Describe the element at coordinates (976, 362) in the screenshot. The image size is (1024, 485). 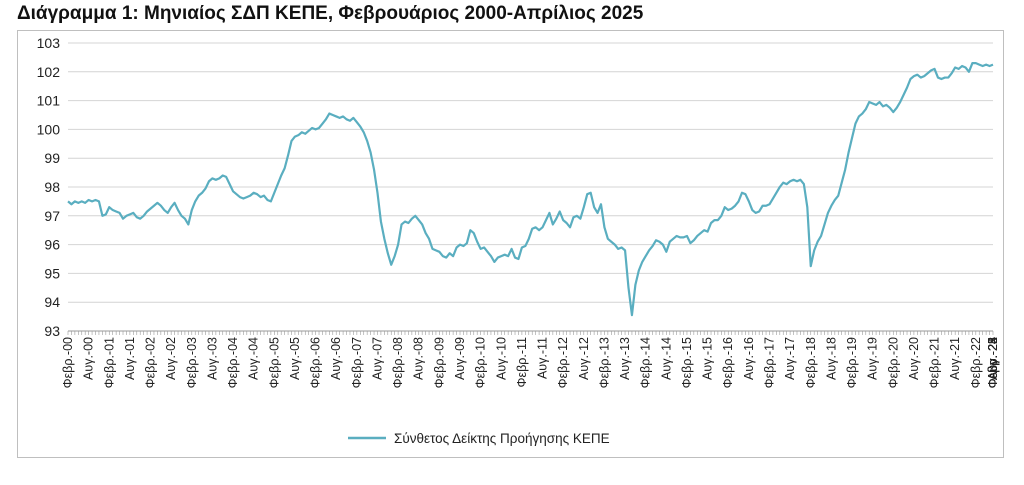
I see `x-tick-label: Φεβρ.-22` at that location.